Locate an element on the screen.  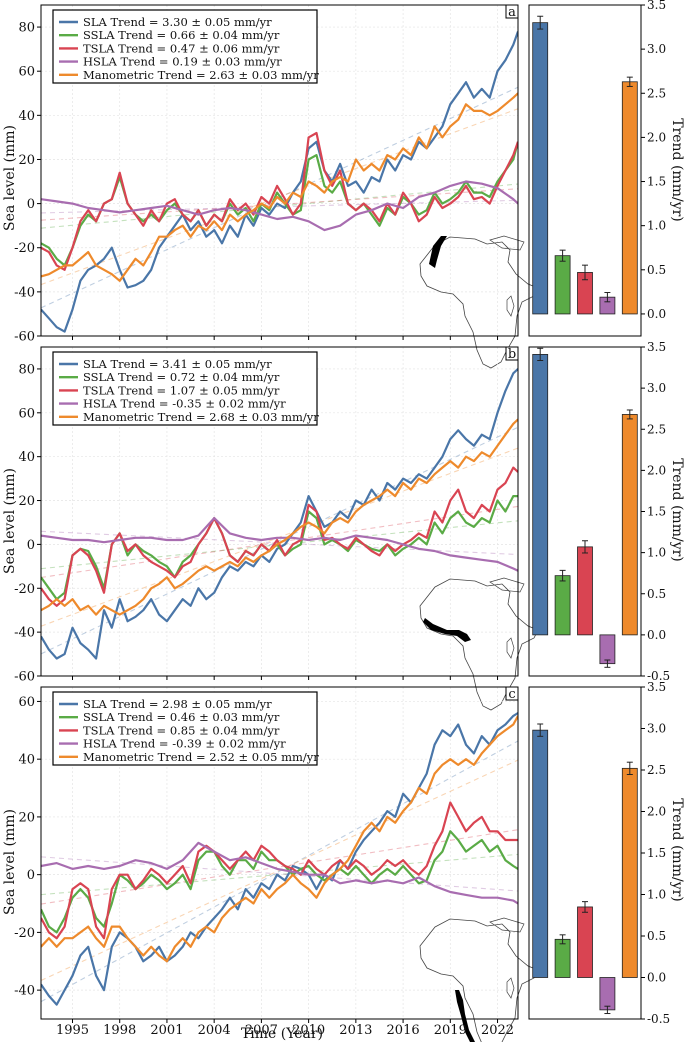
bar-ytick-label-c-3: 1.0 is located at coordinates (656, 895).